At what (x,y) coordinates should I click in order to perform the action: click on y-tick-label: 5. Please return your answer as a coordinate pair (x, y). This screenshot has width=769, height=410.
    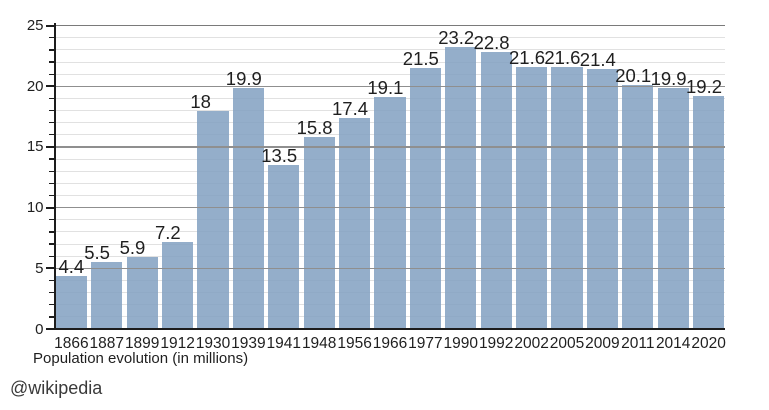
    Looking at the image, I should click on (39, 268).